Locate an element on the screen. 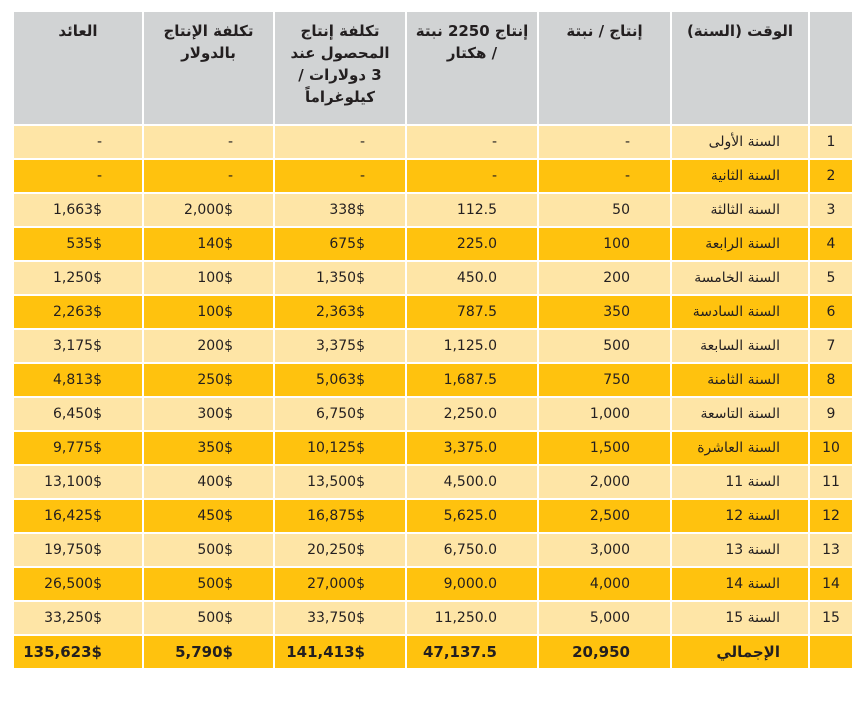 The height and width of the screenshot is (705, 860). cell-time: السنة 15 is located at coordinates (740, 618).